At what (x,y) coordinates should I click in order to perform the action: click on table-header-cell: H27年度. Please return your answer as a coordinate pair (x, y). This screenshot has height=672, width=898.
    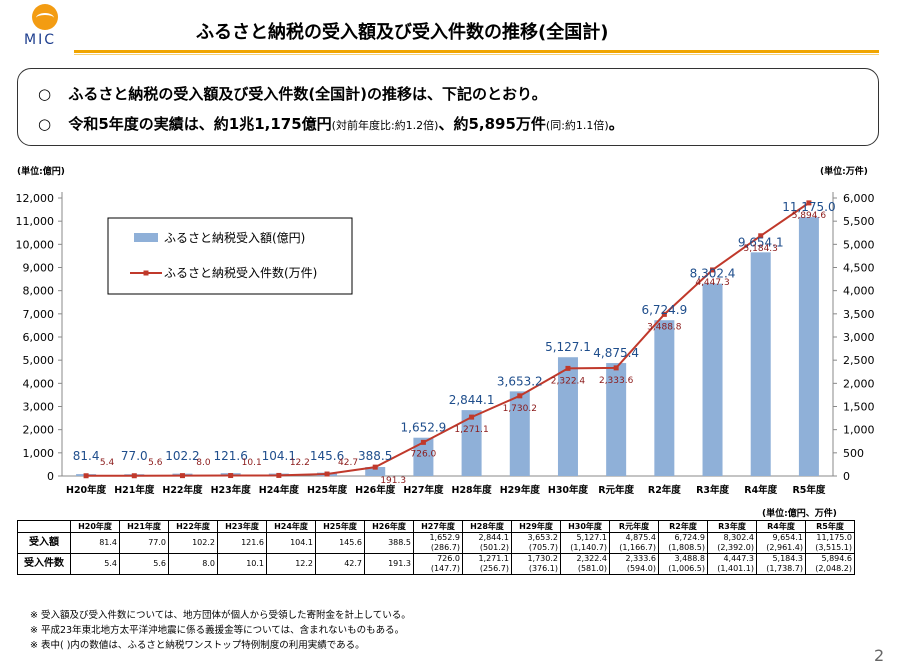
    Looking at the image, I should click on (438, 526).